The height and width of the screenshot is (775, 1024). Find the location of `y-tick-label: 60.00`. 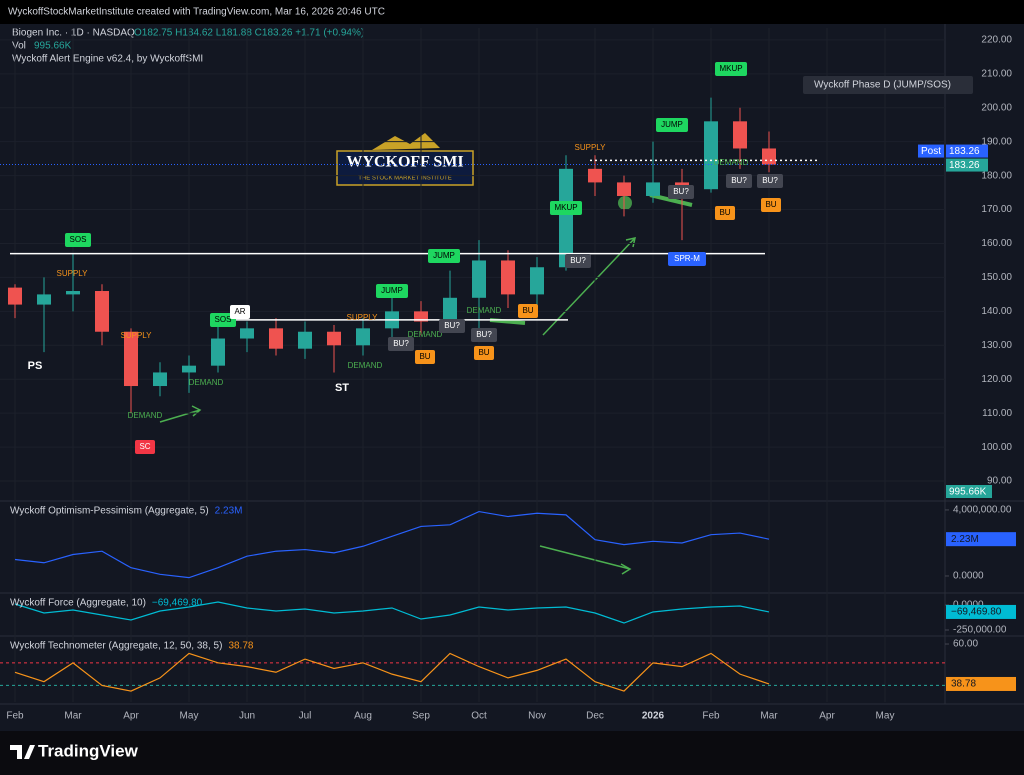

y-tick-label: 60.00 is located at coordinates (965, 644).